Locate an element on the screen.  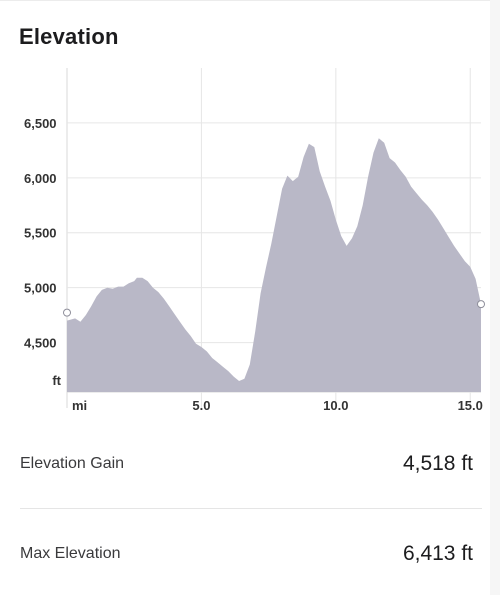
start-marker is located at coordinates (67, 312).